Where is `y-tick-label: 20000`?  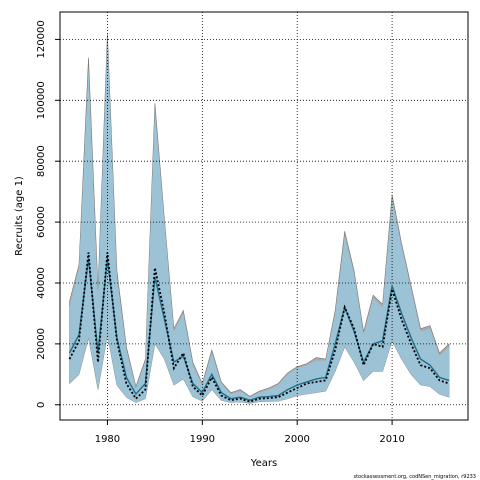 y-tick-label: 20000 is located at coordinates (41, 344).